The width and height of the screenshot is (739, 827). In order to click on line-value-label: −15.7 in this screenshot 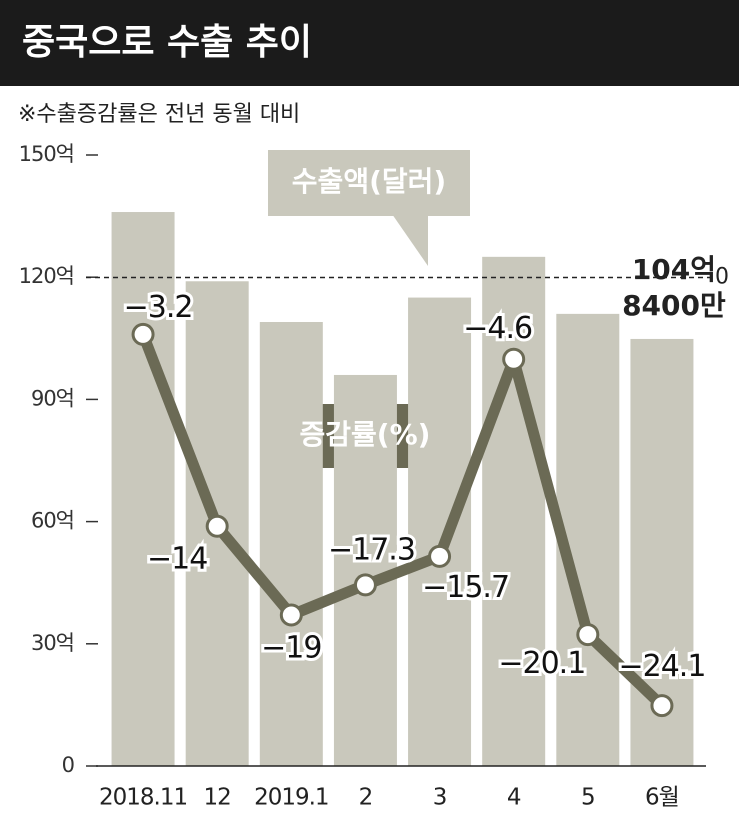, I will do `click(465, 587)`.